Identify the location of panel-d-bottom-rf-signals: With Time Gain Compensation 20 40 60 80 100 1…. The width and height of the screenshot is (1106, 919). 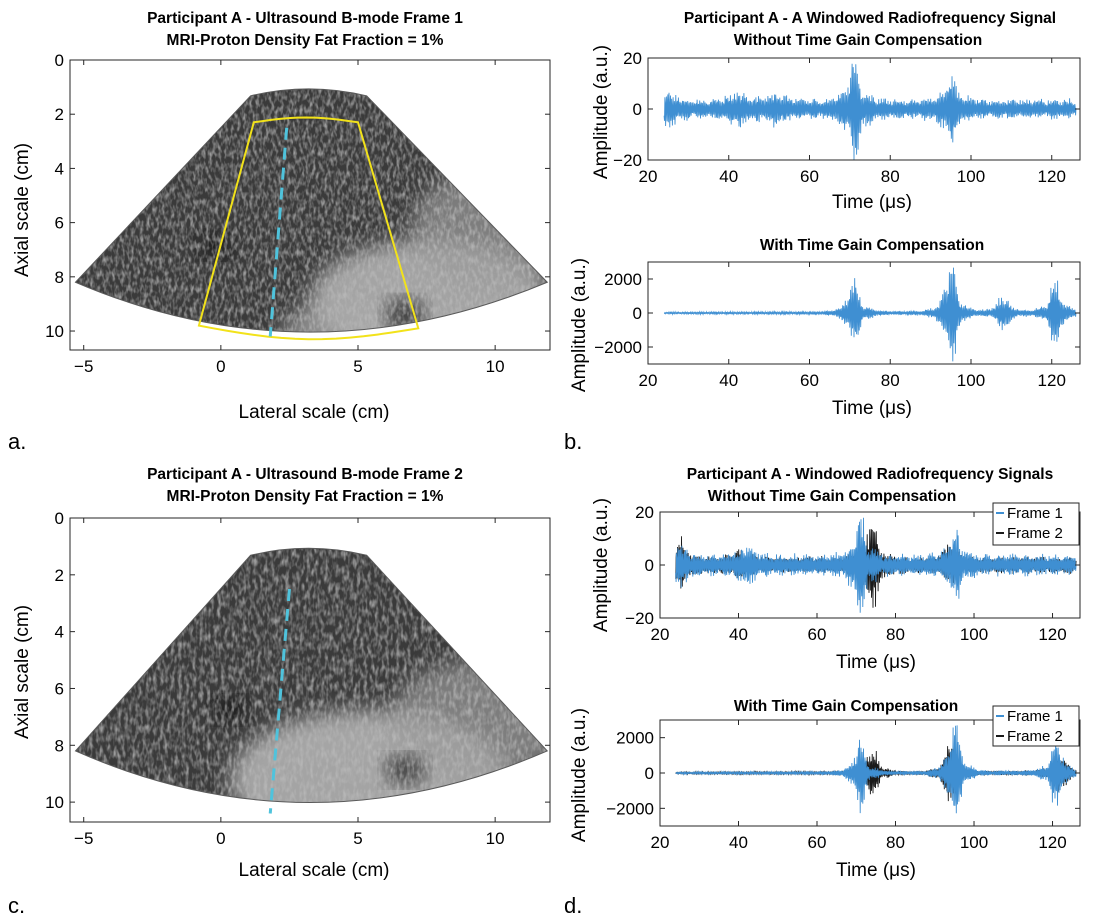
(825, 789).